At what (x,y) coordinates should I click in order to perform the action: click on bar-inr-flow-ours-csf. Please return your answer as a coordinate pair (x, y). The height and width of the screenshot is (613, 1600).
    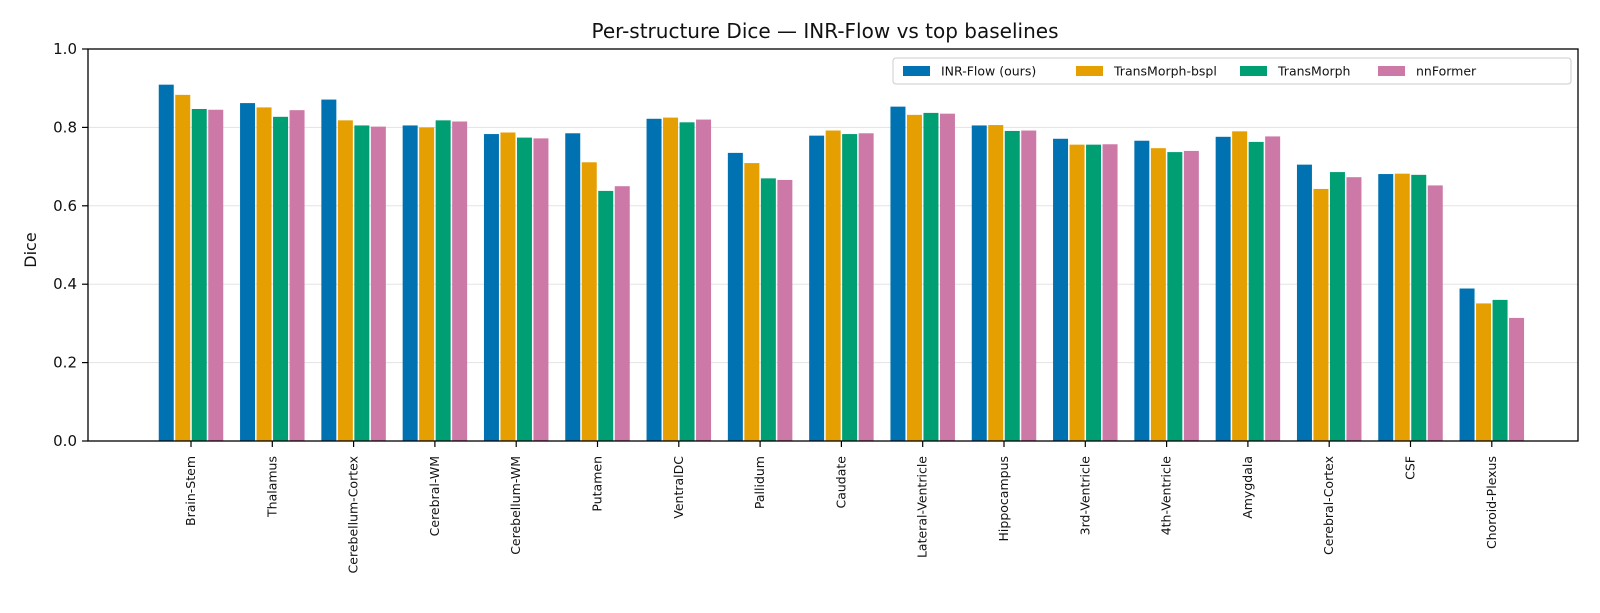
    Looking at the image, I should click on (1386, 307).